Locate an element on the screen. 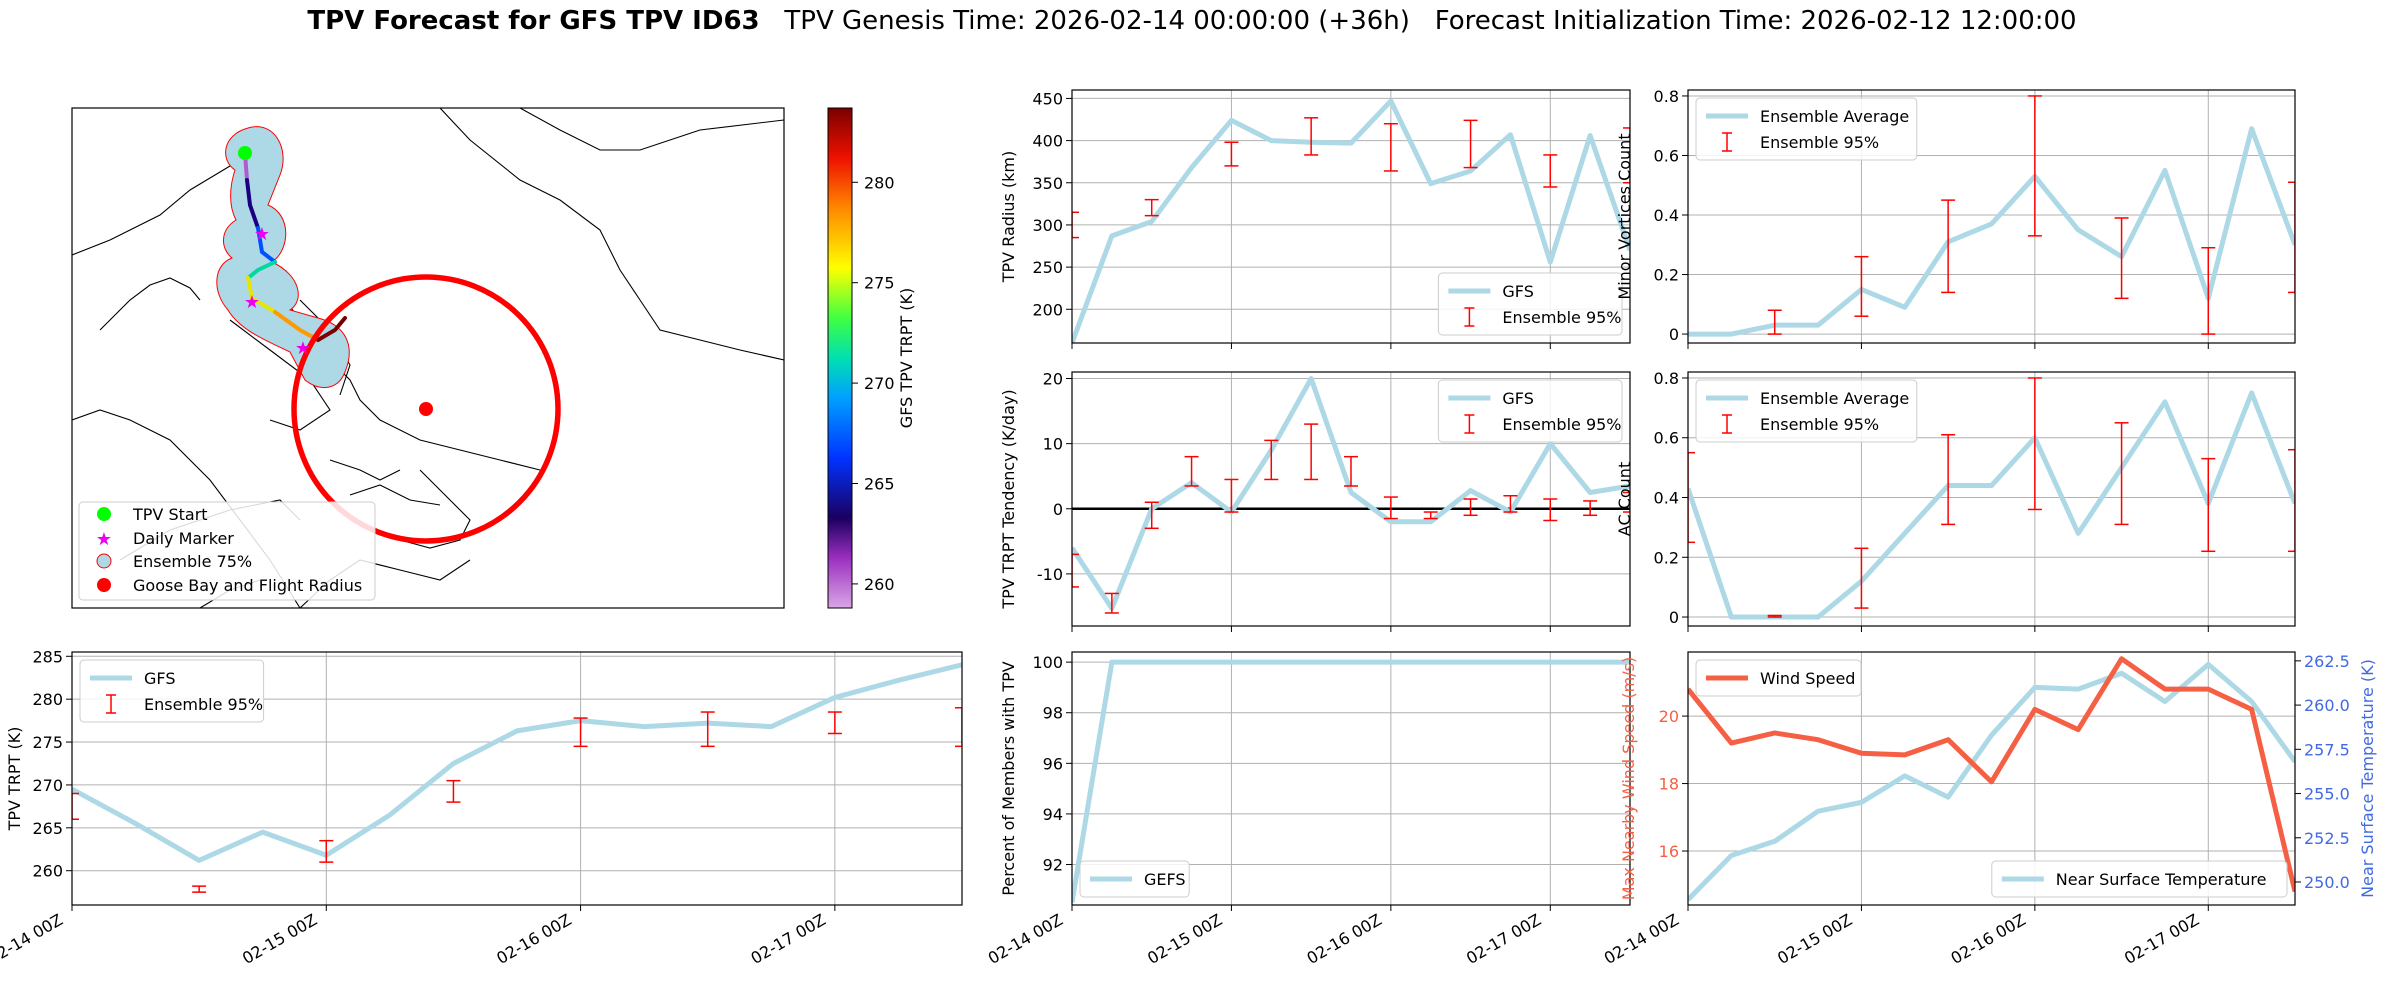 This screenshot has width=2384, height=982. y2-tick-label: 257.5 is located at coordinates (2327, 749).